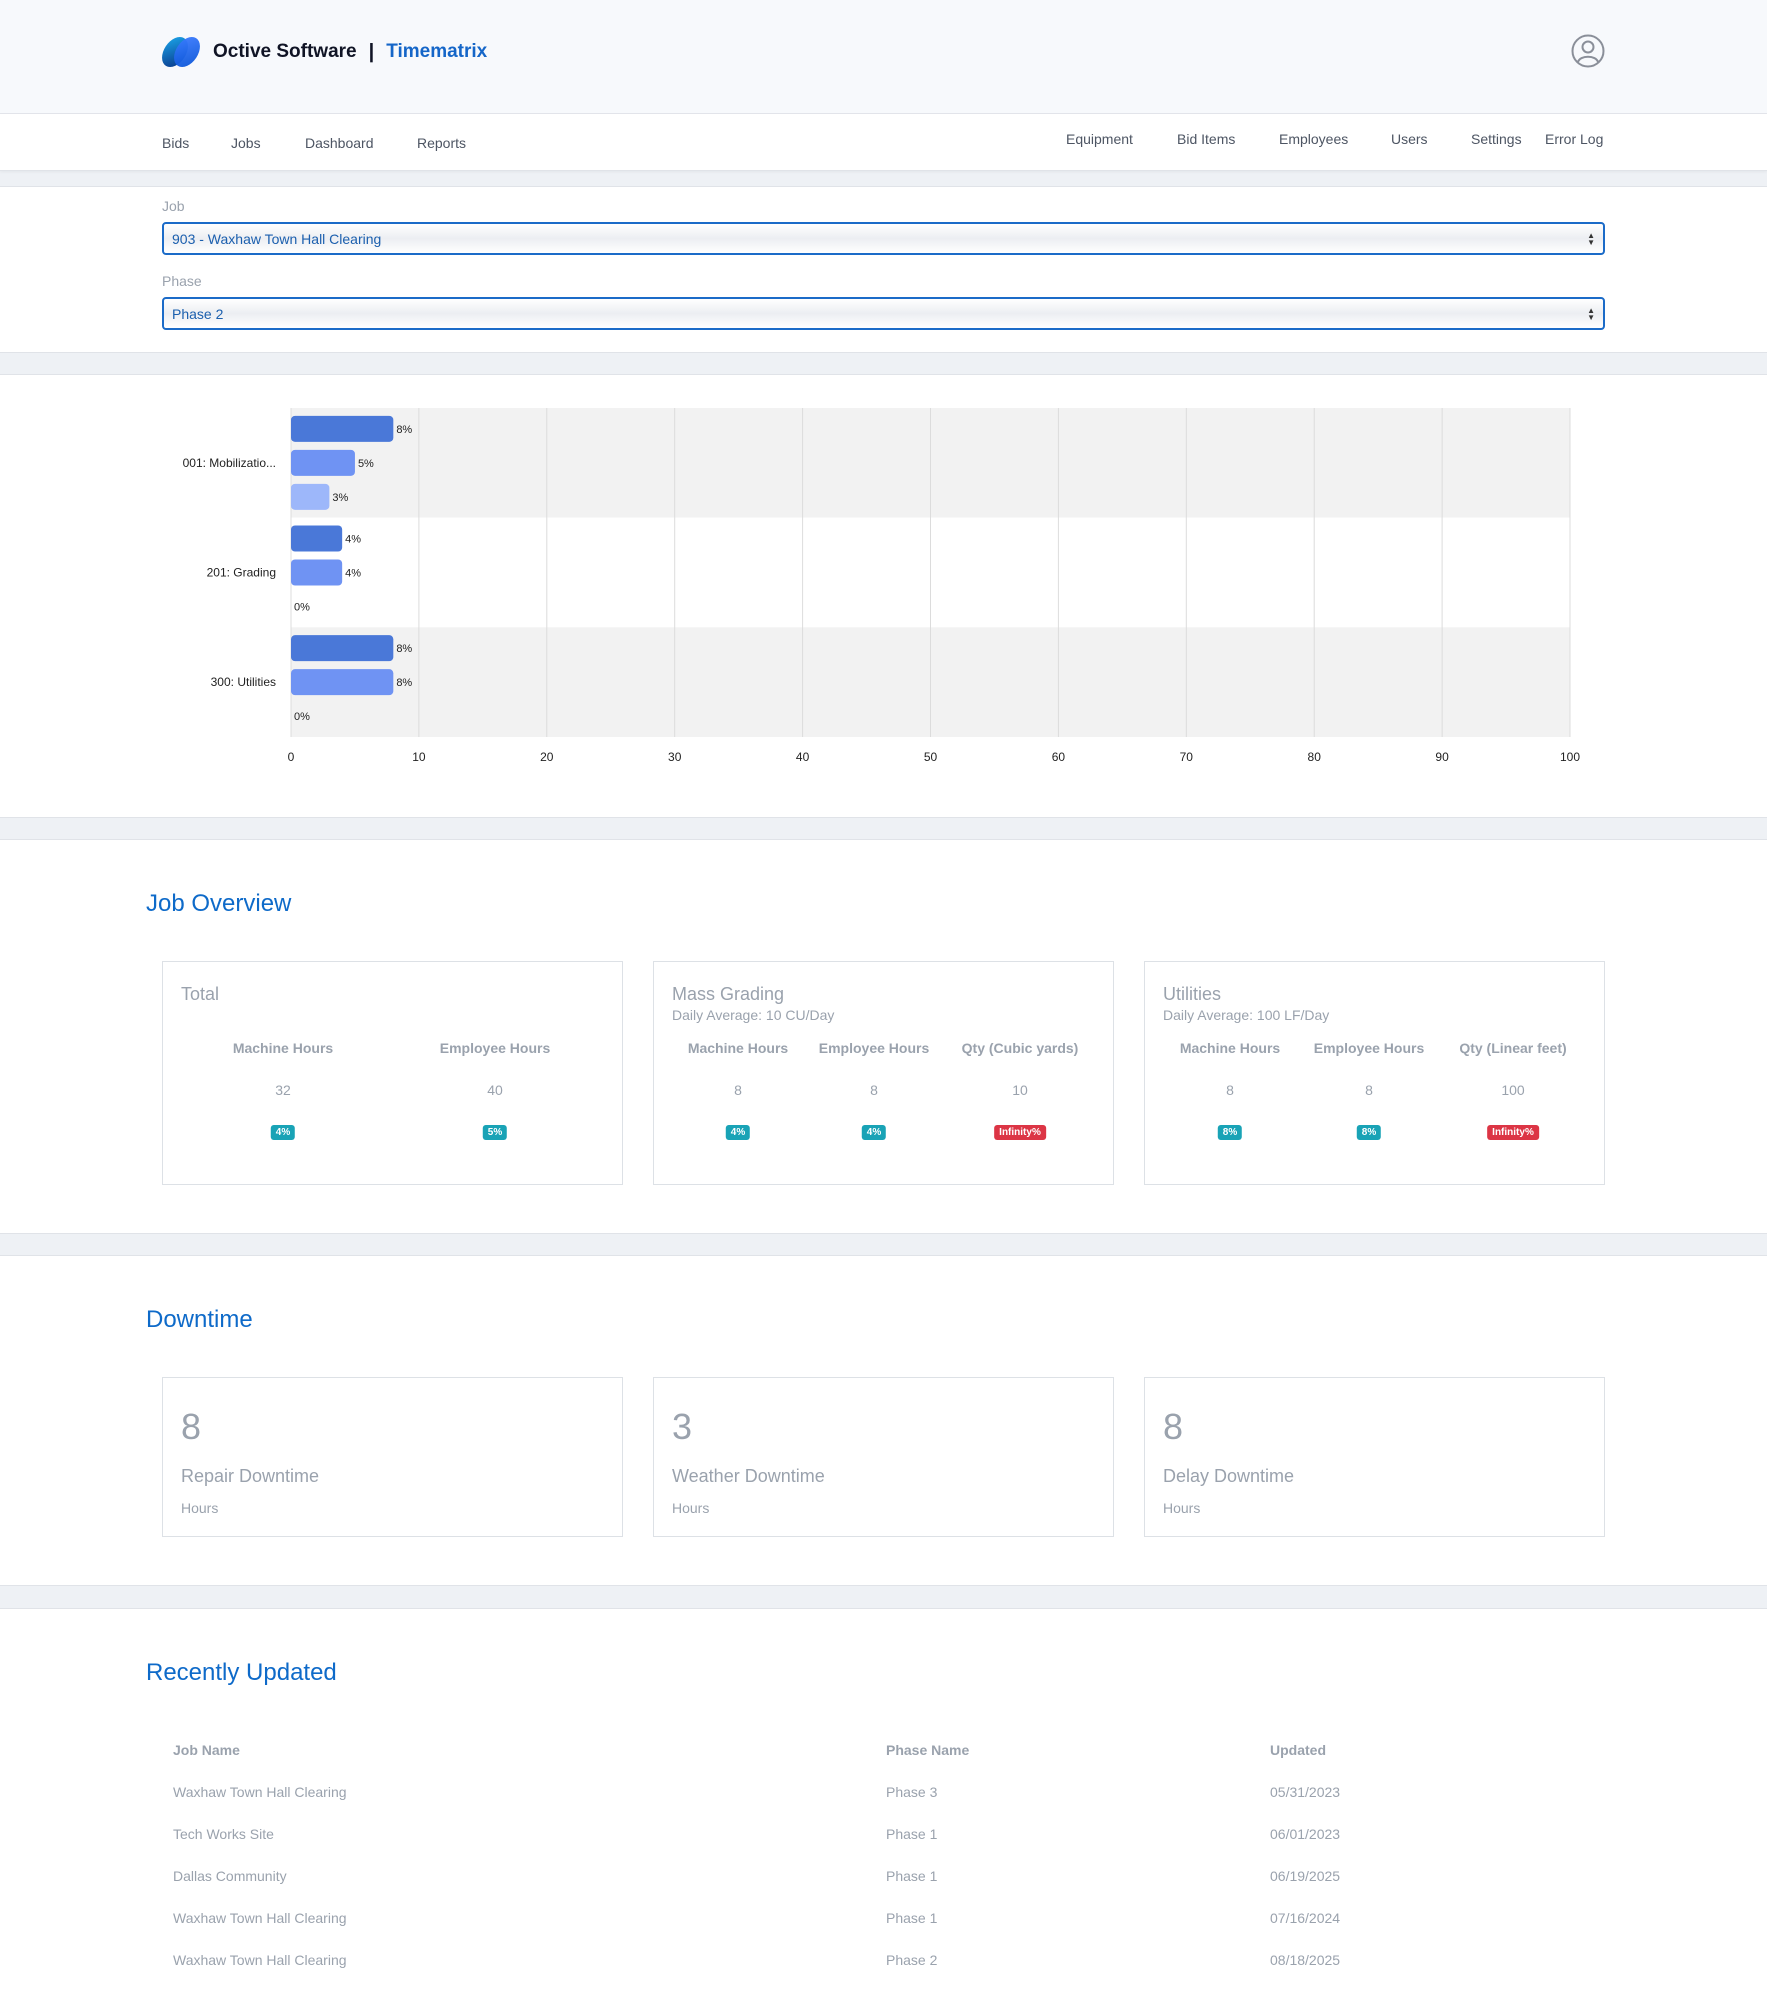 The height and width of the screenshot is (1994, 1767). I want to click on column-header-updated: Updated, so click(1298, 1750).